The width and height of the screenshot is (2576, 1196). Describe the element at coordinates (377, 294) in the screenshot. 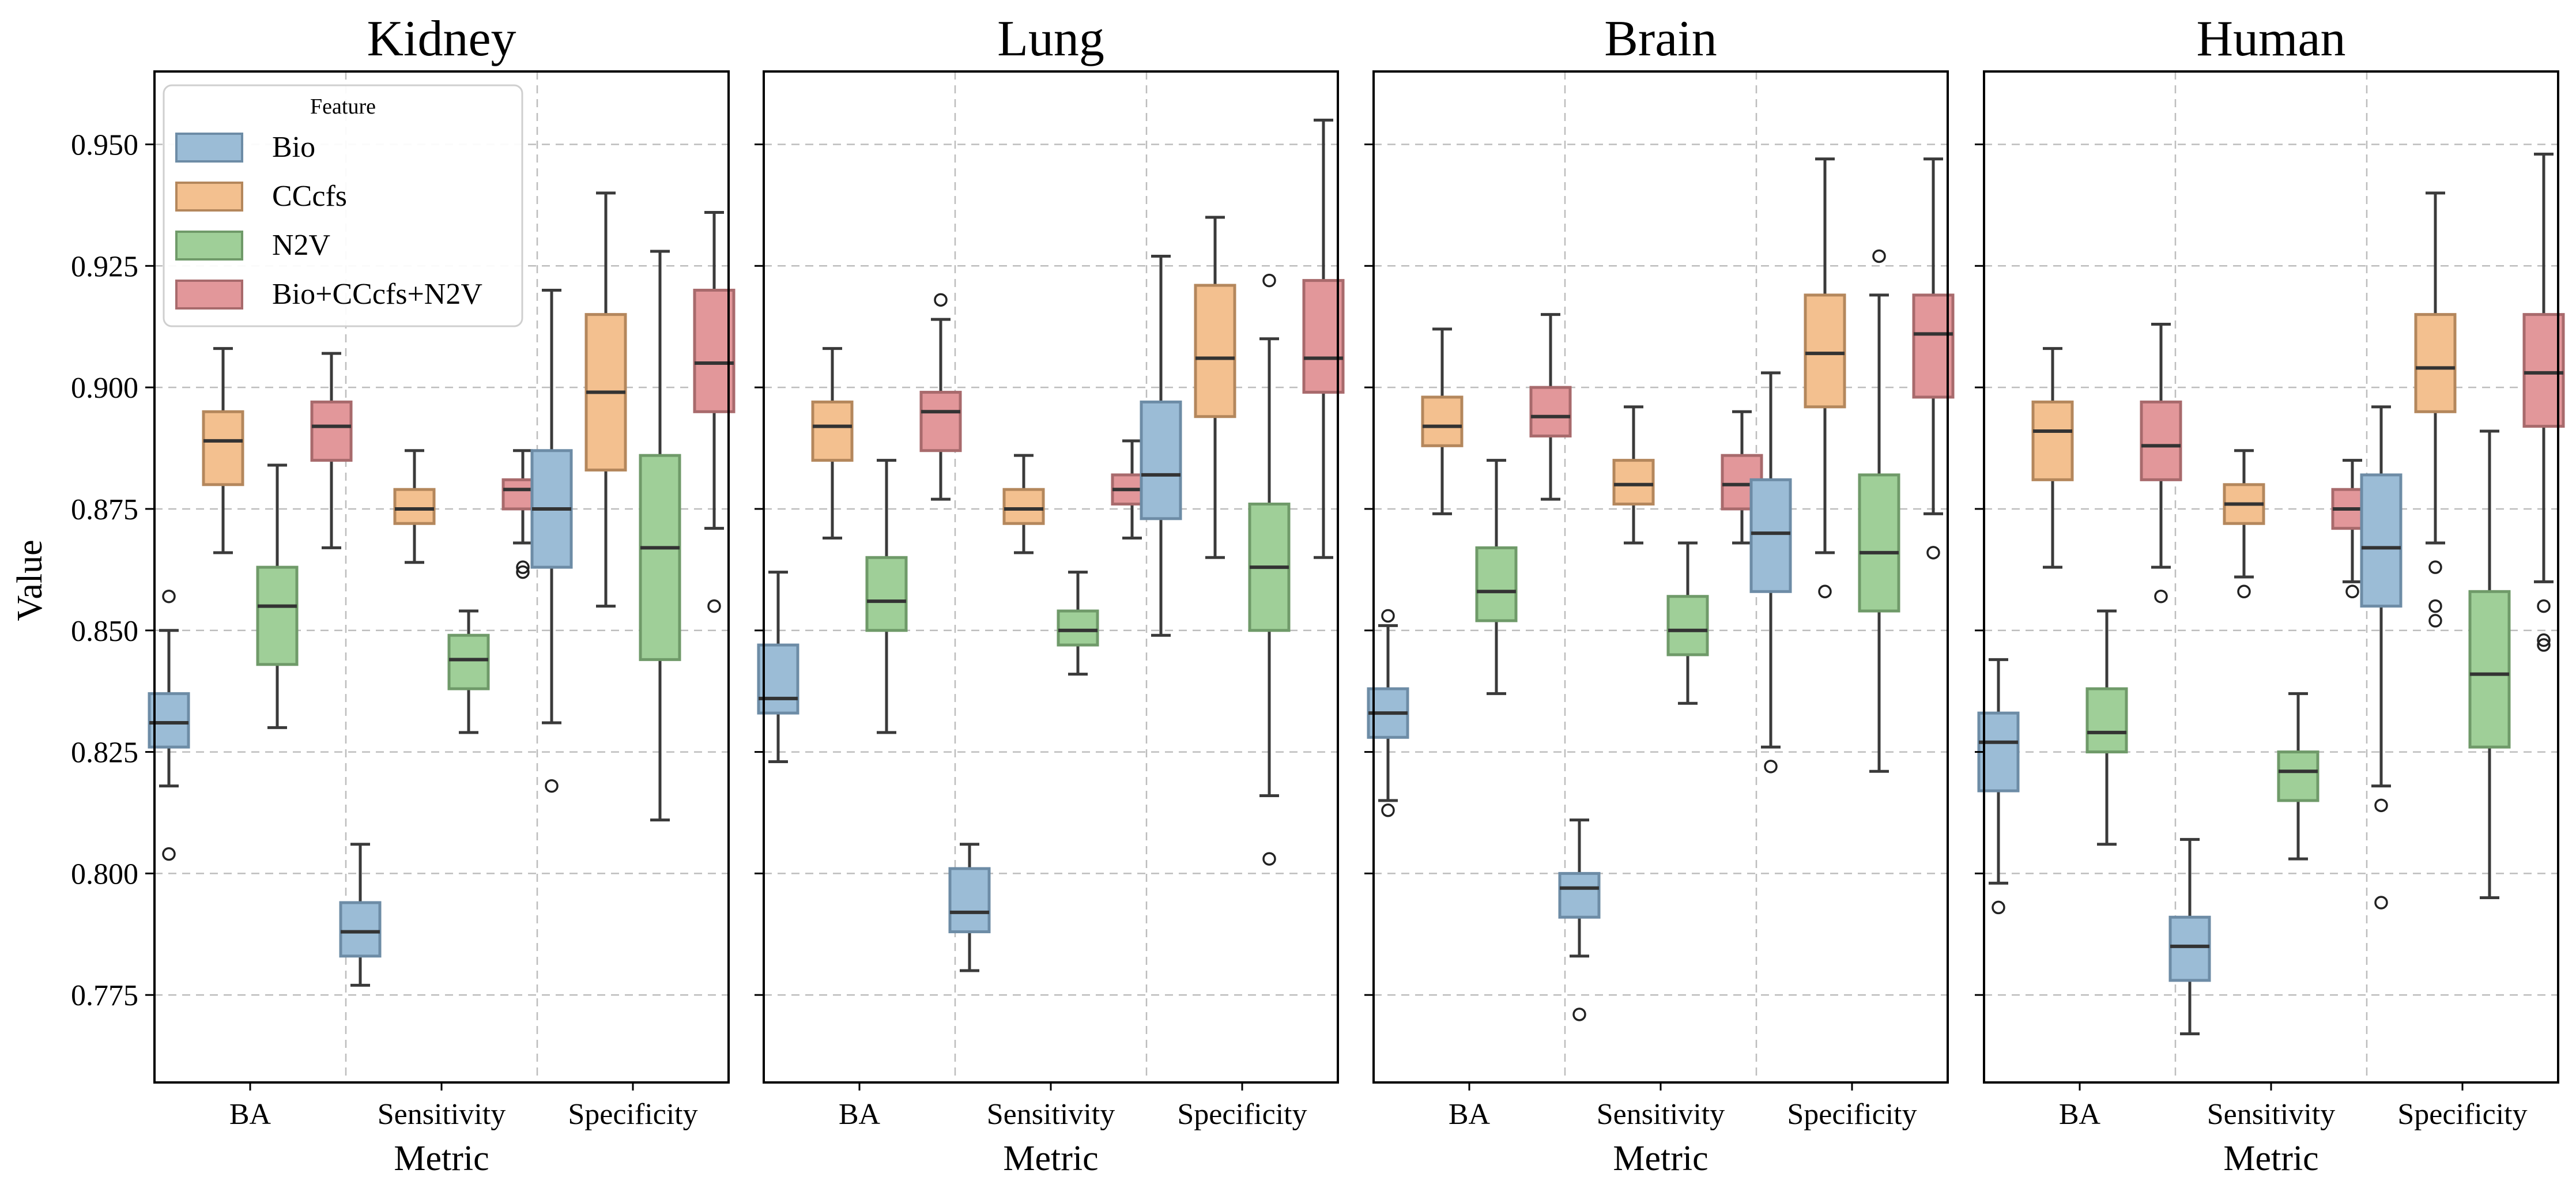

I see `legend-label: Bio+CCcfs+N2V` at that location.